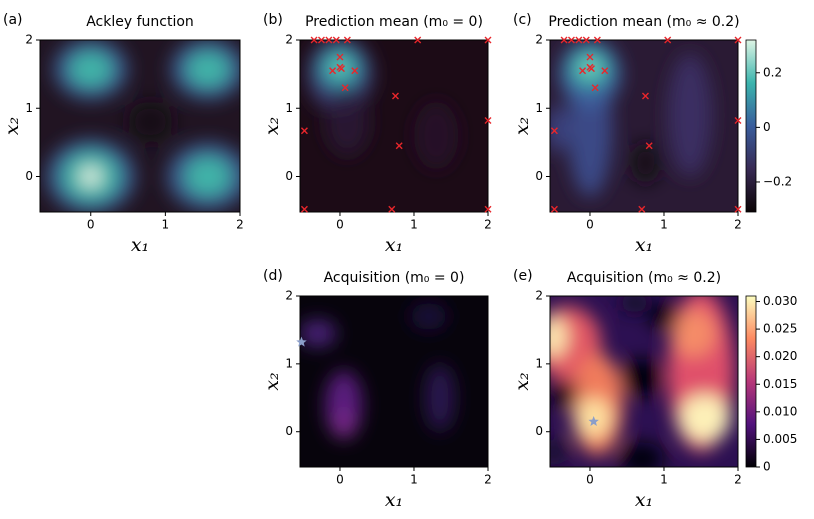 The width and height of the screenshot is (814, 519). What do you see at coordinates (777, 181) in the screenshot?
I see `colorbar-tick-label: −0.2` at bounding box center [777, 181].